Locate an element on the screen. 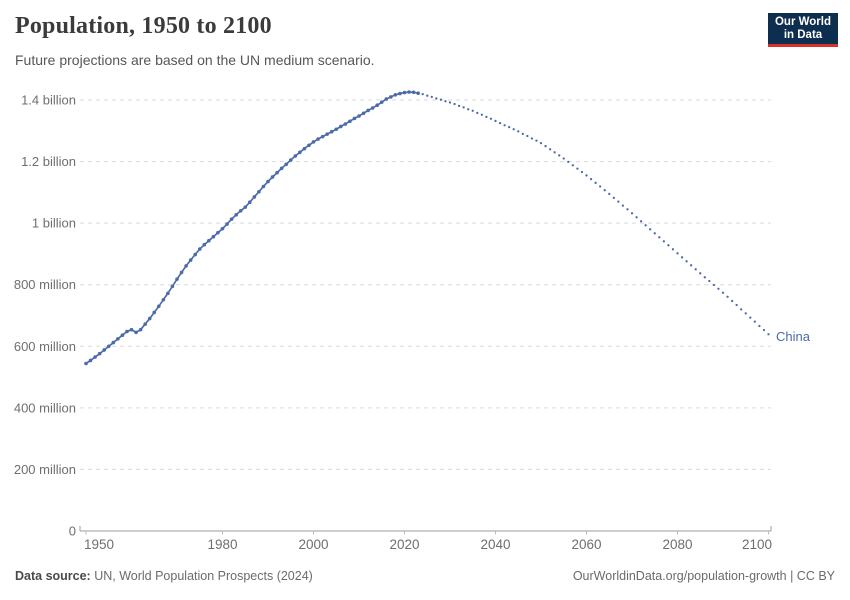 Image resolution: width=850 pixels, height=600 pixels. owid-logo-line1: Our World is located at coordinates (802, 21).